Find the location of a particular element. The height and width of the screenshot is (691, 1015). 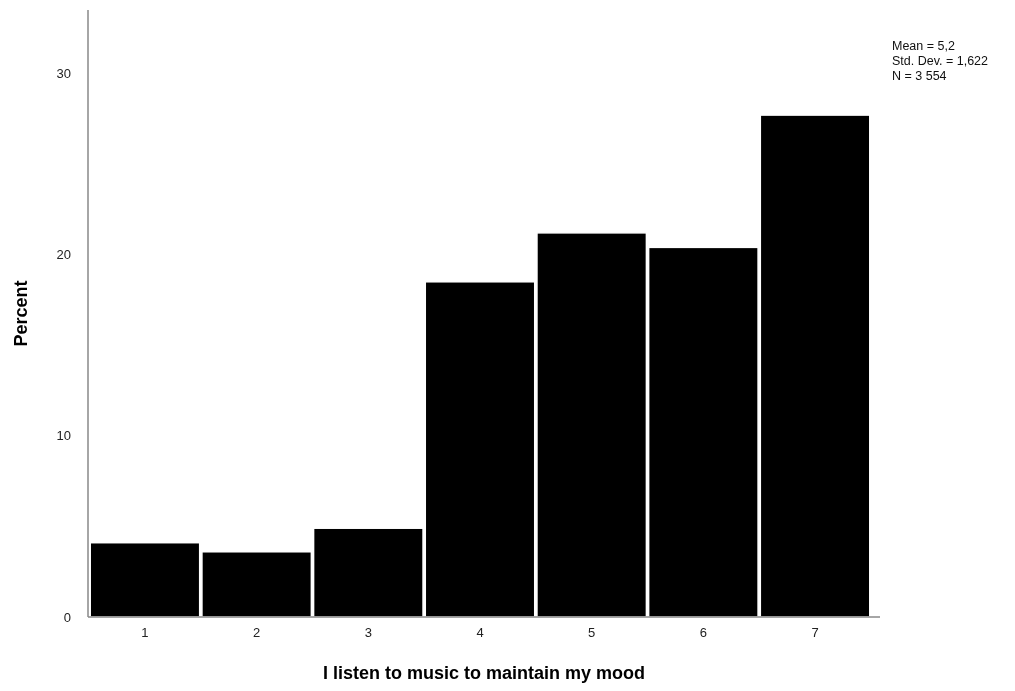

text: N = 3 554 is located at coordinates (919, 76).